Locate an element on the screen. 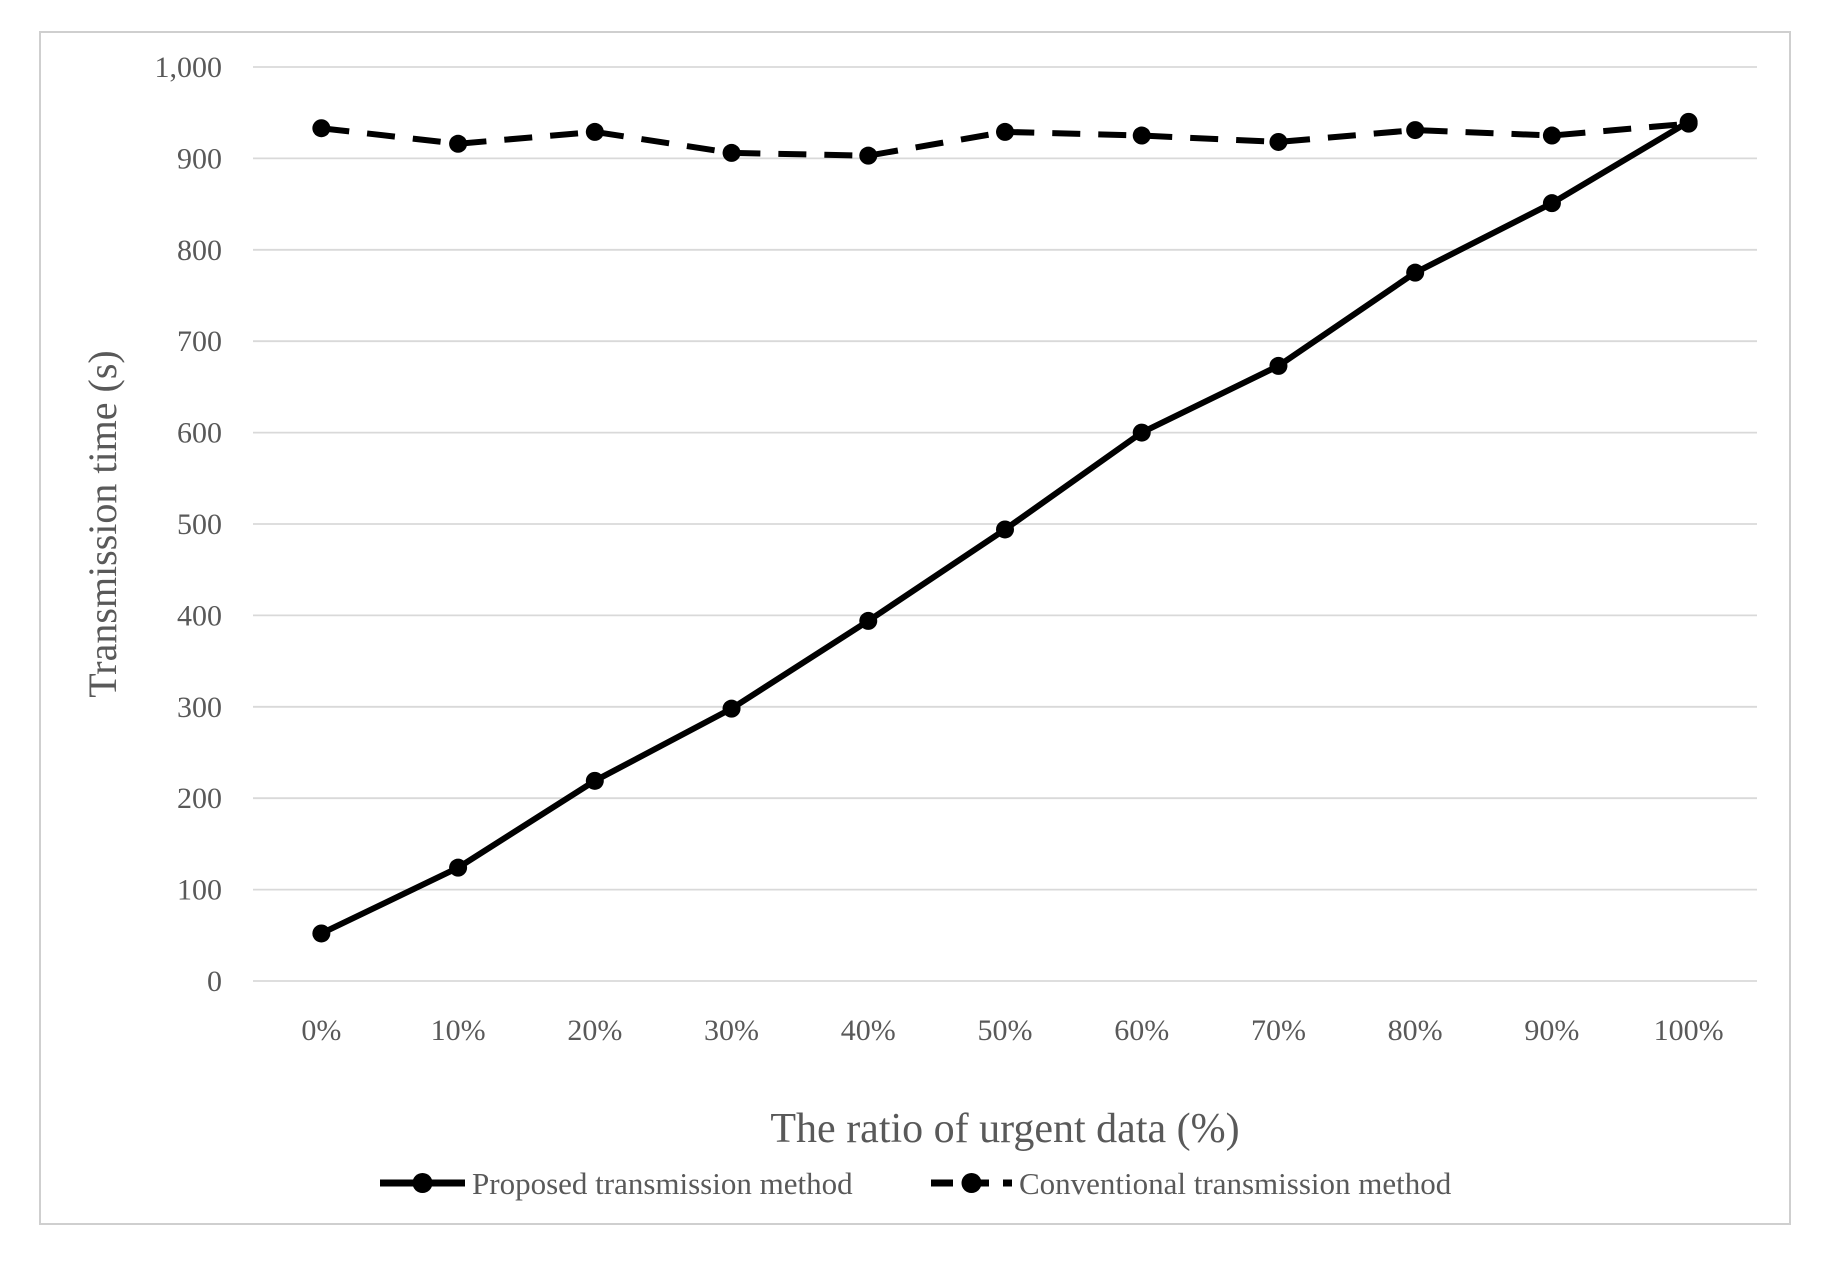 This screenshot has width=1832, height=1266. legend-label-conventional: Conventional transmission method is located at coordinates (1235, 1183).